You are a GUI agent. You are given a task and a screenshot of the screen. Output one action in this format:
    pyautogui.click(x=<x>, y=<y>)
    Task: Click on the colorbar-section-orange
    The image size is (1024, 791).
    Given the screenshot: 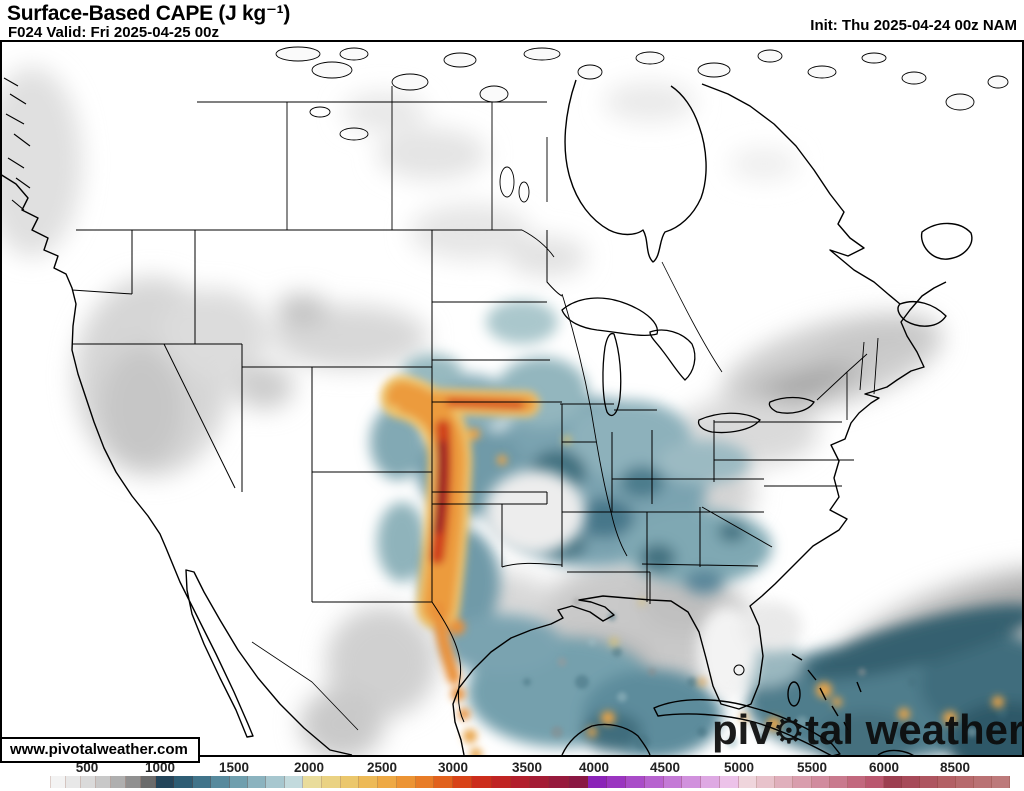 What is the action you would take?
    pyautogui.click(x=378, y=782)
    